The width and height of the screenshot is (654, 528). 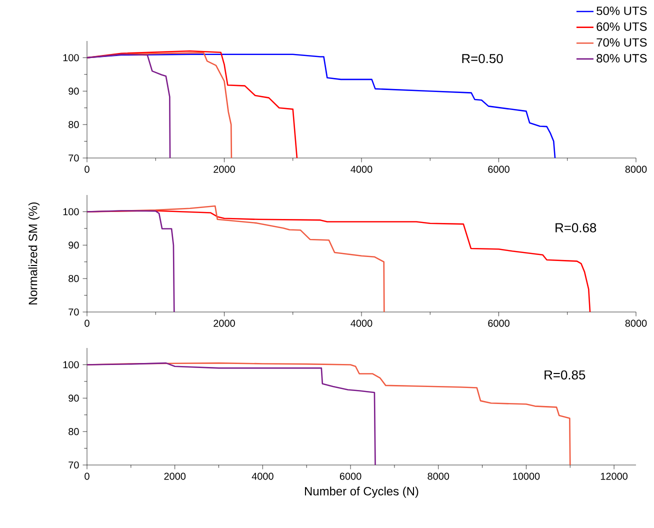 What do you see at coordinates (482, 59) in the screenshot?
I see `annotation: R=0.50` at bounding box center [482, 59].